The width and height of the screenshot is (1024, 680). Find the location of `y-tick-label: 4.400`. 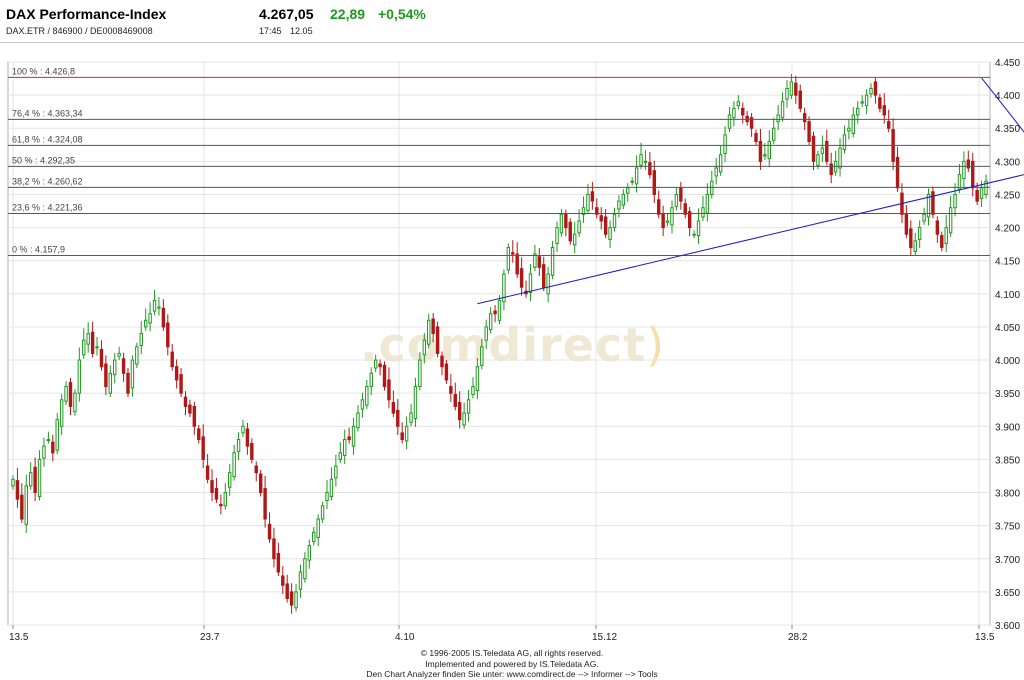

y-tick-label: 4.400 is located at coordinates (1007, 96).